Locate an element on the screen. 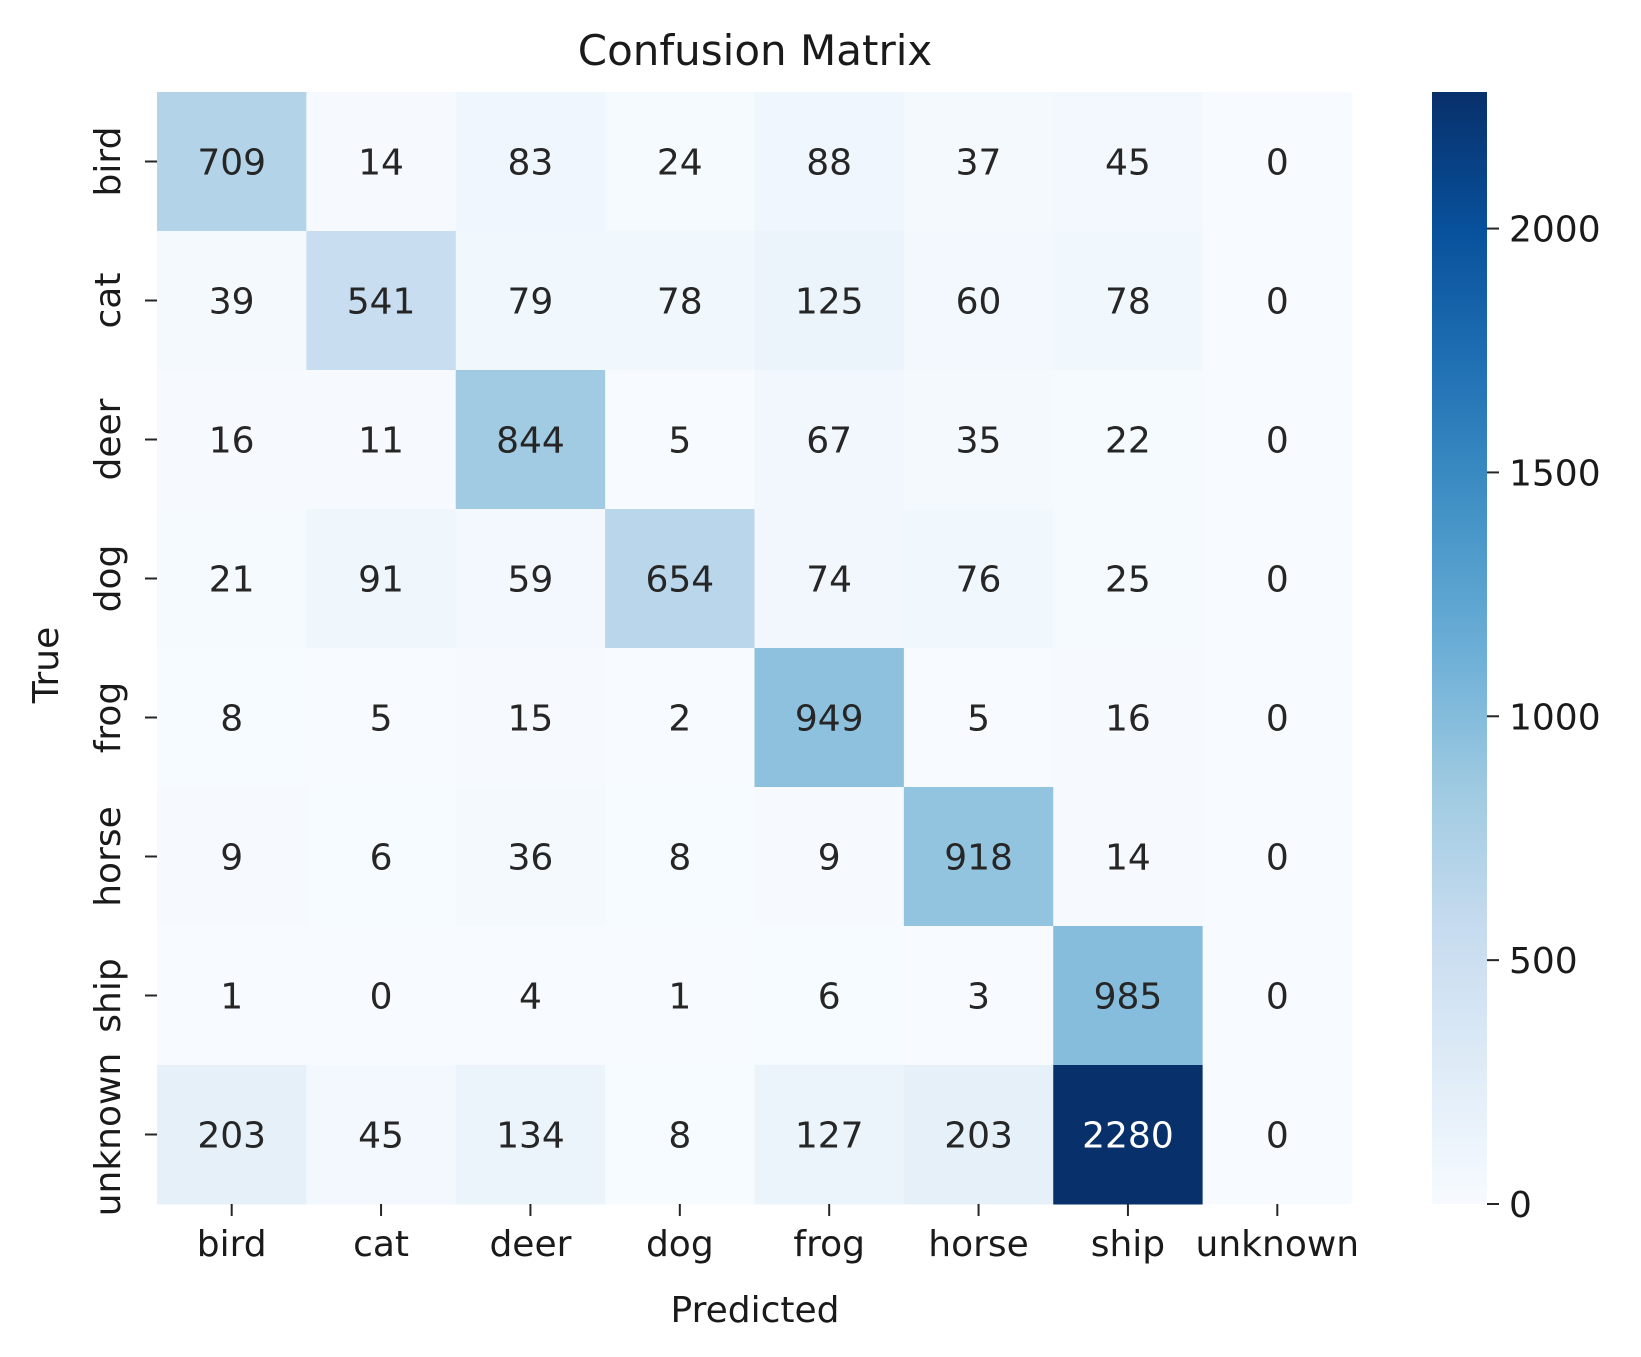  cell-value-label: 59 is located at coordinates (531, 580).